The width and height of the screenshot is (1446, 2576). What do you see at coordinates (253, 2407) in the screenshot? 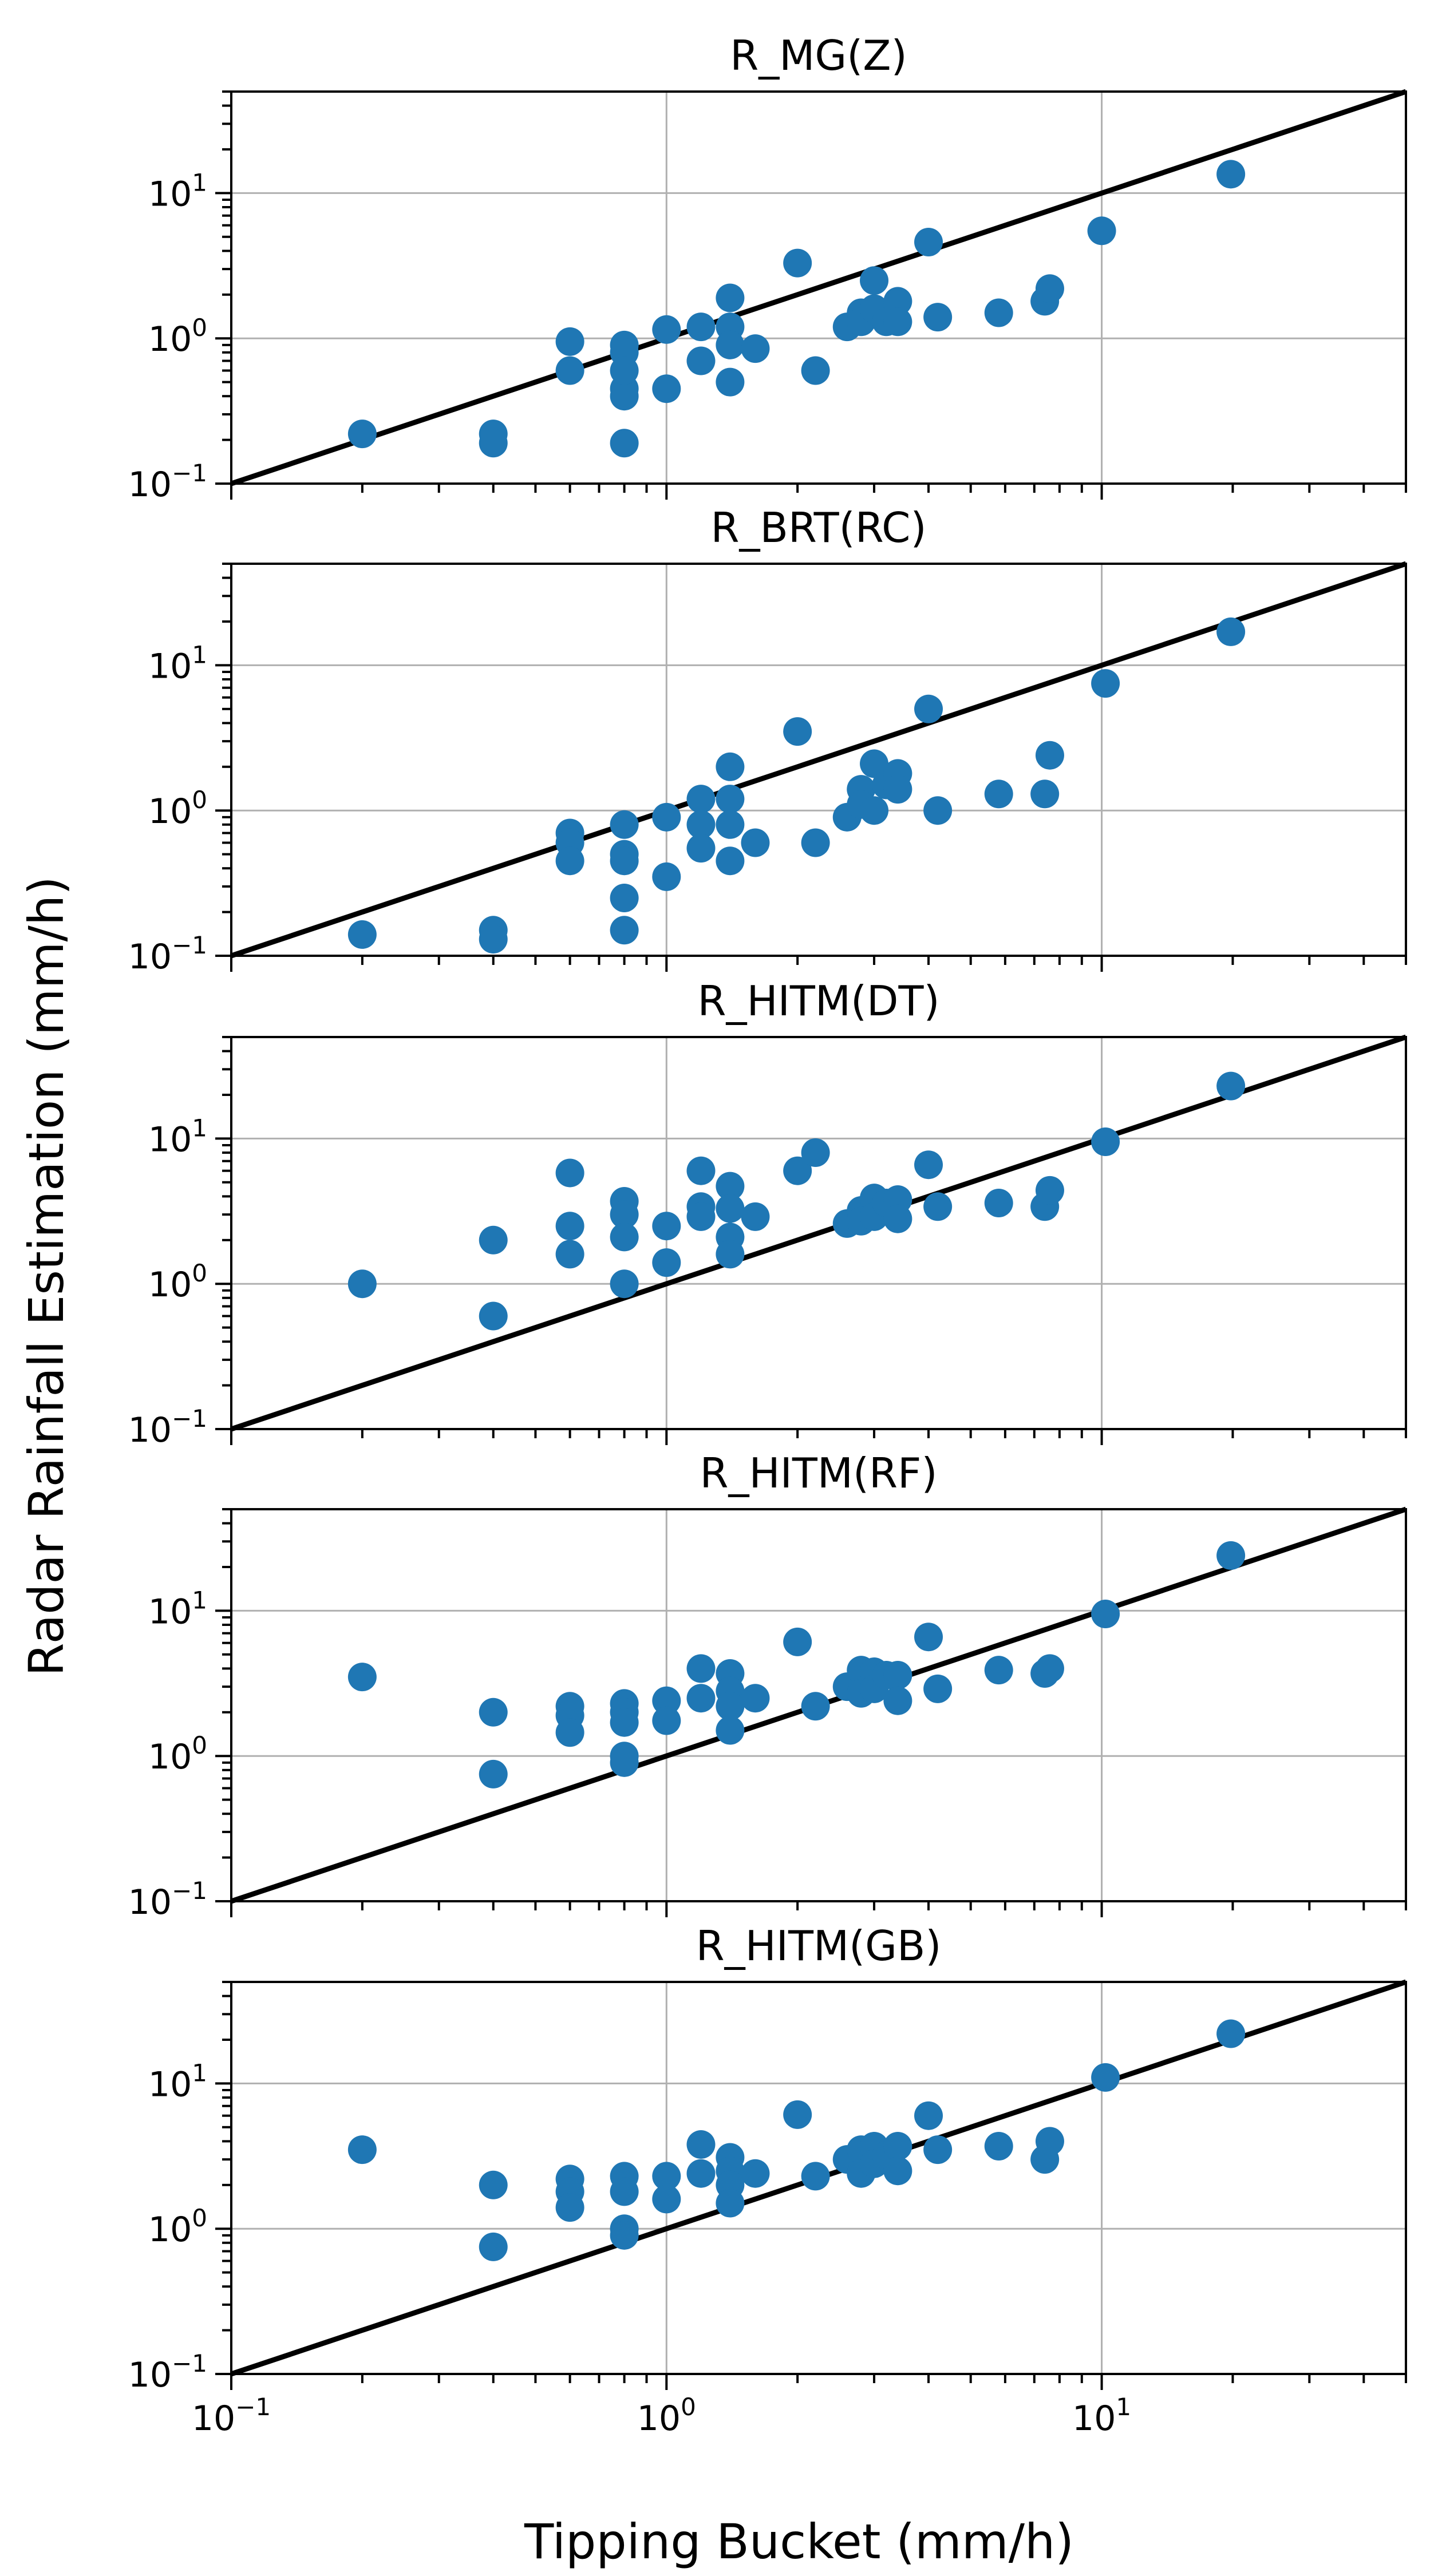
I see `x-tick-exponent: −1` at bounding box center [253, 2407].